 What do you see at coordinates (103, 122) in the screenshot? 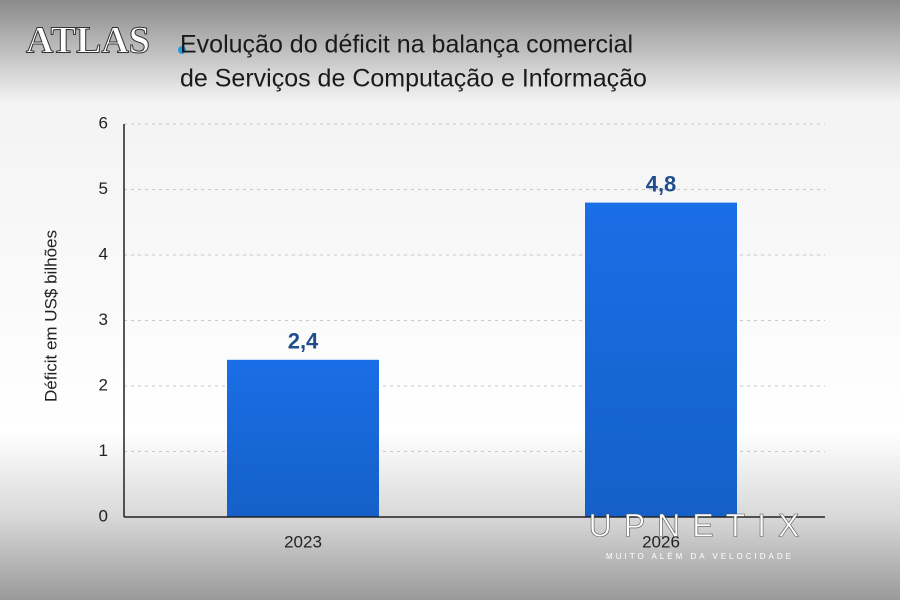
I see `y-tick-label: 6` at bounding box center [103, 122].